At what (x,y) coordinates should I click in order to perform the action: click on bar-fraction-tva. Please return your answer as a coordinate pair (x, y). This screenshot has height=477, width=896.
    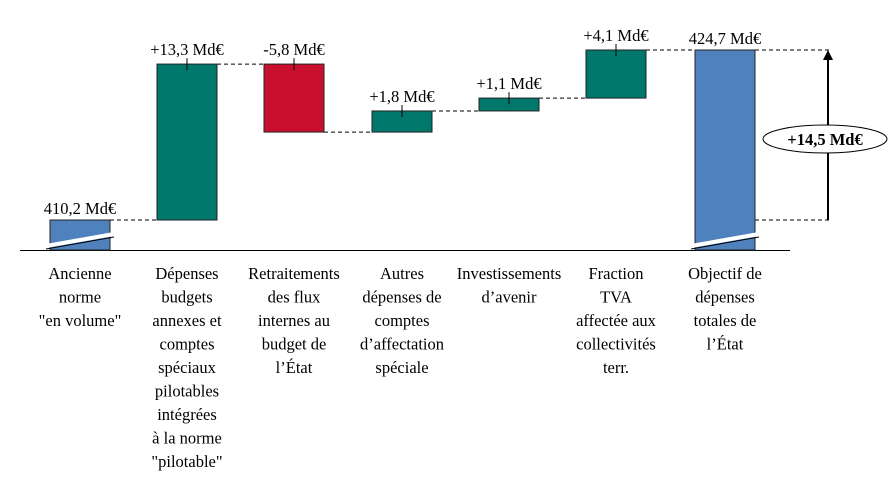
    Looking at the image, I should click on (616, 74).